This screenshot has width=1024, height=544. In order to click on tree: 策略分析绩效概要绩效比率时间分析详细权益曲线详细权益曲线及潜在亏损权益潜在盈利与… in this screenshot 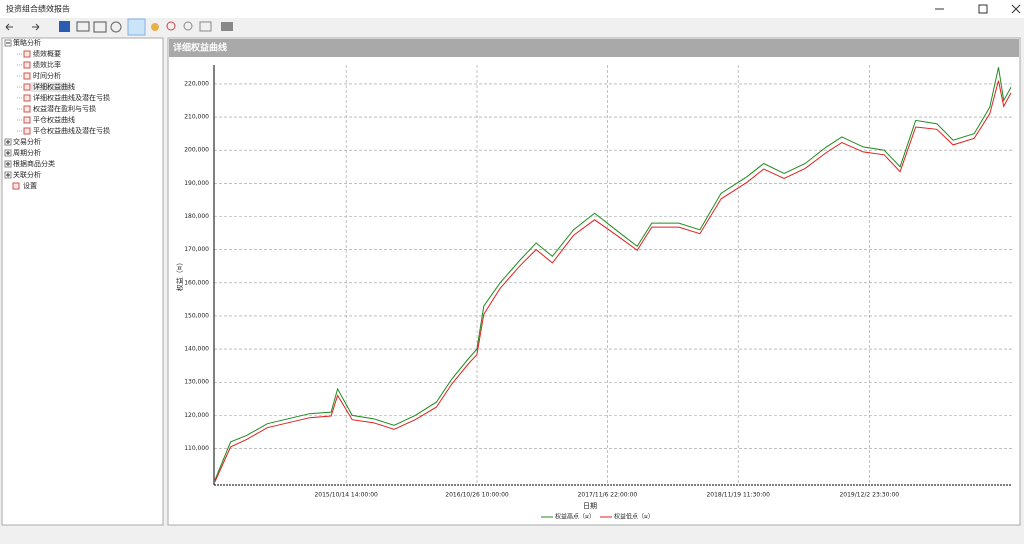, I will do `click(57, 114)`.